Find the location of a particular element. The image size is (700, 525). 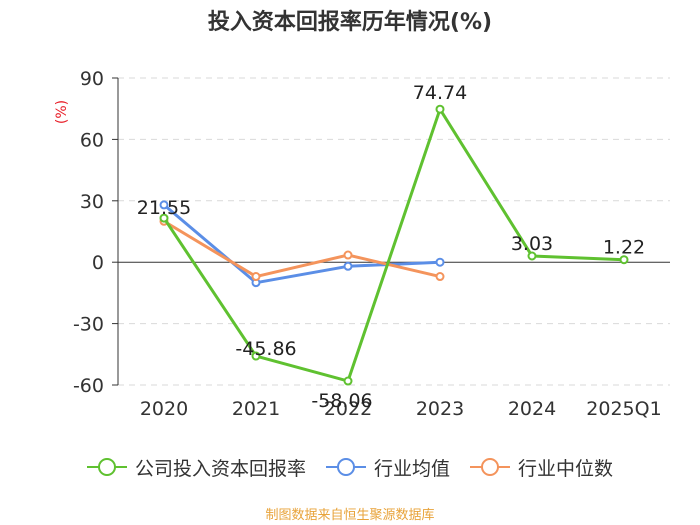

legend-label: 公司投入资本回报率 is located at coordinates (220, 468).